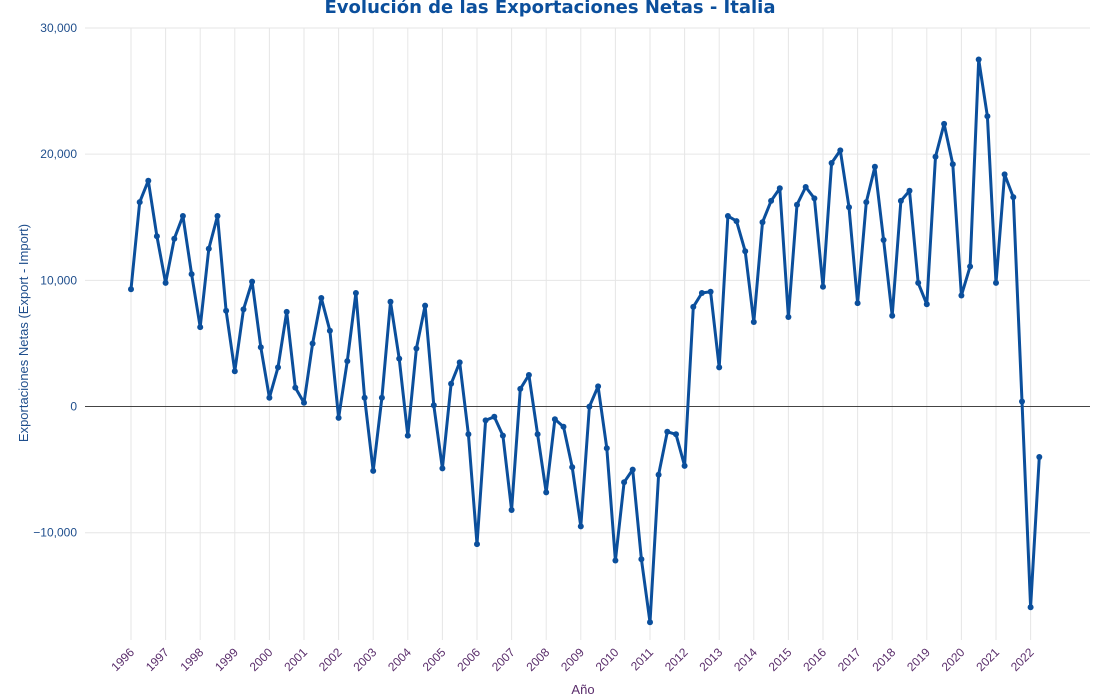 Image resolution: width=1100 pixels, height=700 pixels. Describe the element at coordinates (157, 659) in the screenshot. I see `x-tick-label: 1997` at that location.